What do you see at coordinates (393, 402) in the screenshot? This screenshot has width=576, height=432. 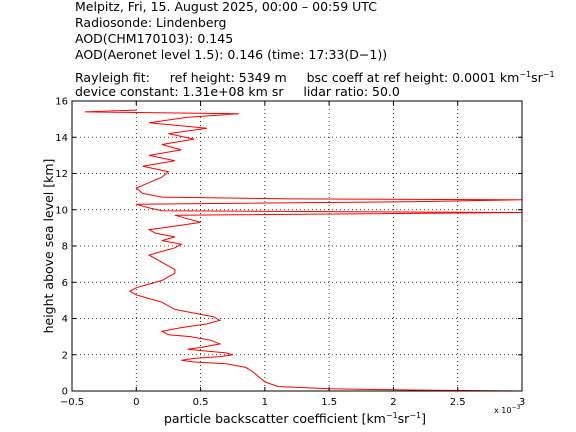 I see `x-tick-label: 2` at bounding box center [393, 402].